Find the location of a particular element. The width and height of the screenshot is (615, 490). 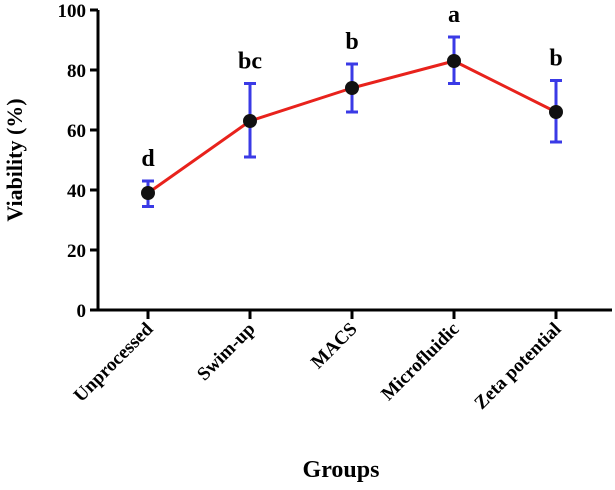

y-ticks: 0 20 40 60 80 100 is located at coordinates (78, 161).